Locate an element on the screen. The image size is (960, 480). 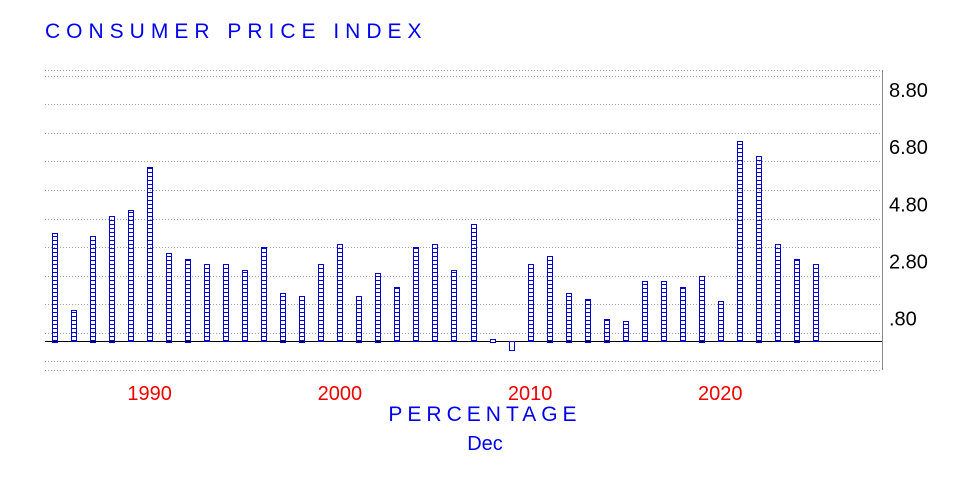
bar-1987 is located at coordinates (93, 289).